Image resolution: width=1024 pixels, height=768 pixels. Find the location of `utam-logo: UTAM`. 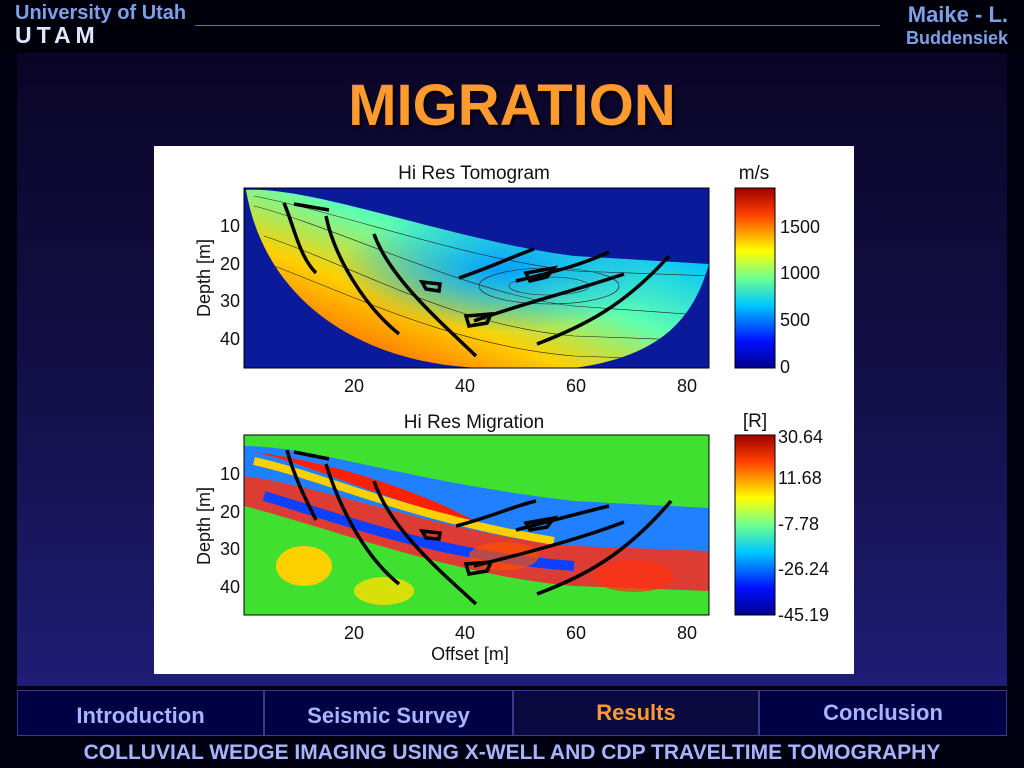

utam-logo: UTAM is located at coordinates (57, 35).